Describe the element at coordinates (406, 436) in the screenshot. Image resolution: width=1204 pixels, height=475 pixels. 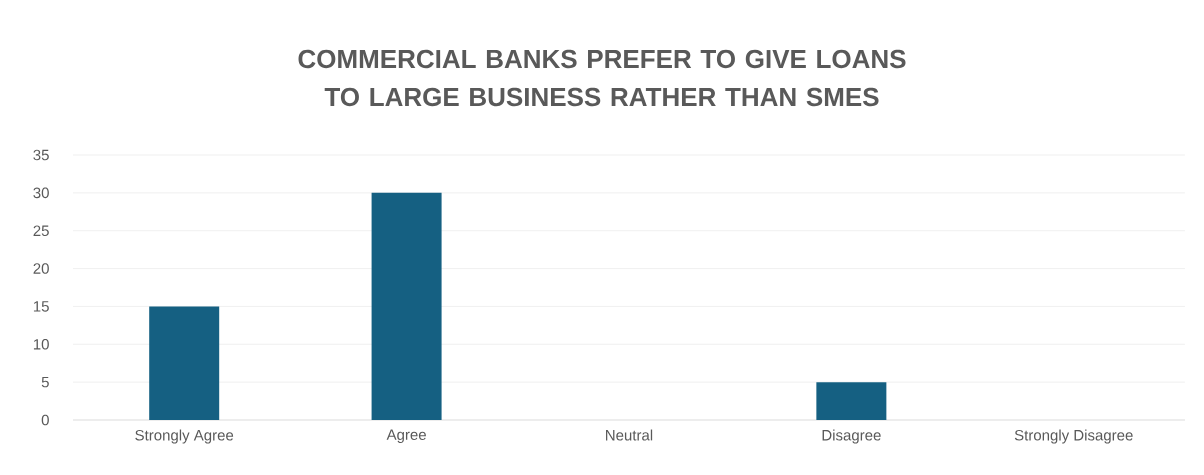
I see `x-tick-label: Agree` at that location.